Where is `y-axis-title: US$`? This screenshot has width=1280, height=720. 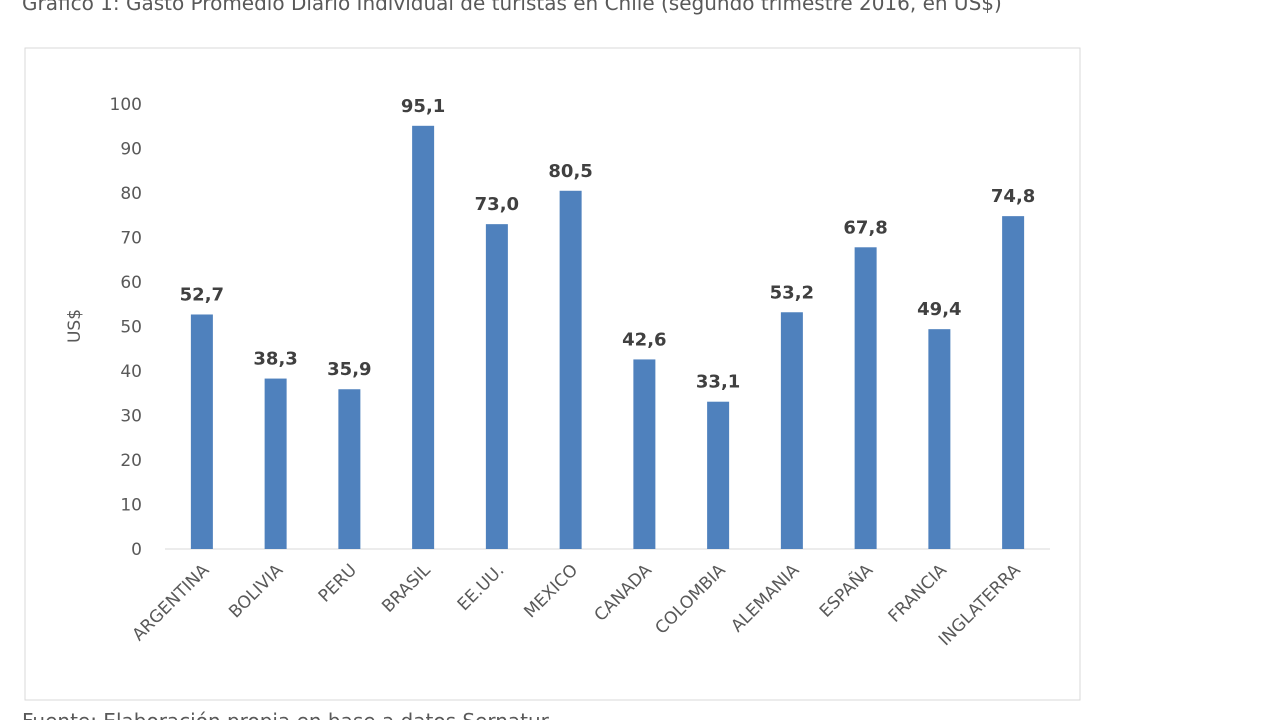
y-axis-title: US$ is located at coordinates (75, 326).